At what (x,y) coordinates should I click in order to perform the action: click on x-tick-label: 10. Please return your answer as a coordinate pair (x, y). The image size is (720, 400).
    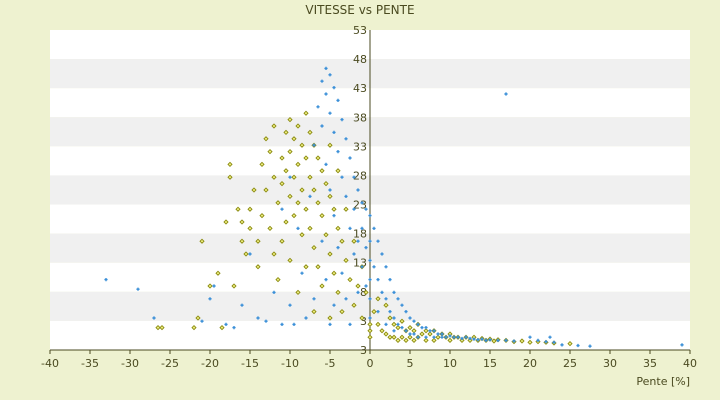
    Looking at the image, I should click on (450, 363).